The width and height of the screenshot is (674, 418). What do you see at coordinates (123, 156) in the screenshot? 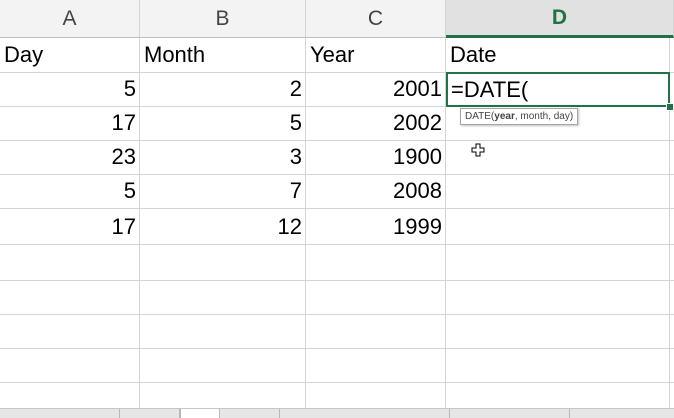
I see `cell-a4: 23` at bounding box center [123, 156].